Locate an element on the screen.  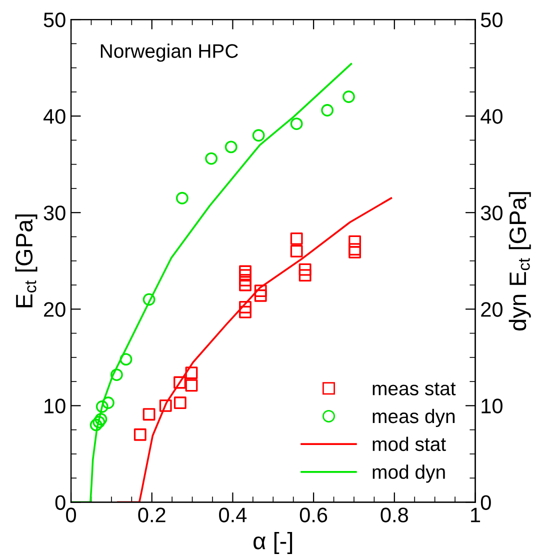
y2-tick-label: 0 is located at coordinates (485, 502).